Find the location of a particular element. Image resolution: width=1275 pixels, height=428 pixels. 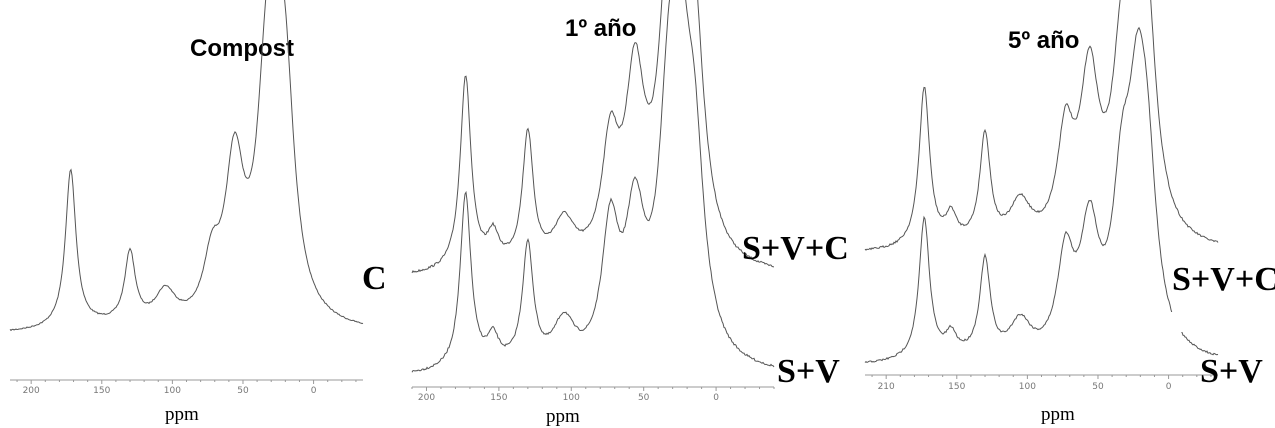

panel-title-year-5: 5º año is located at coordinates (1044, 40).